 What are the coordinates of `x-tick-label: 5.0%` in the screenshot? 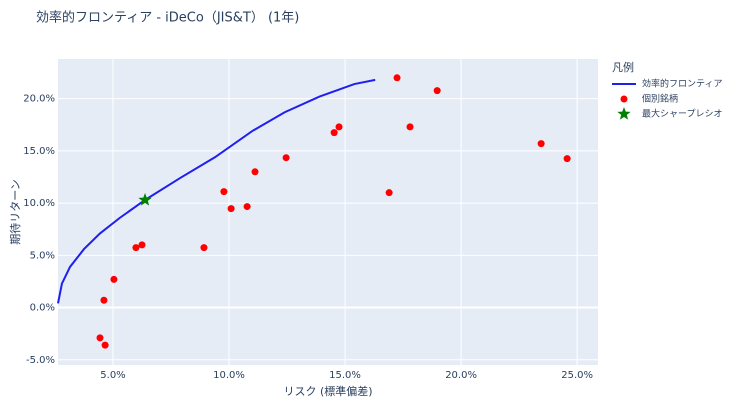 It's located at (112, 375).